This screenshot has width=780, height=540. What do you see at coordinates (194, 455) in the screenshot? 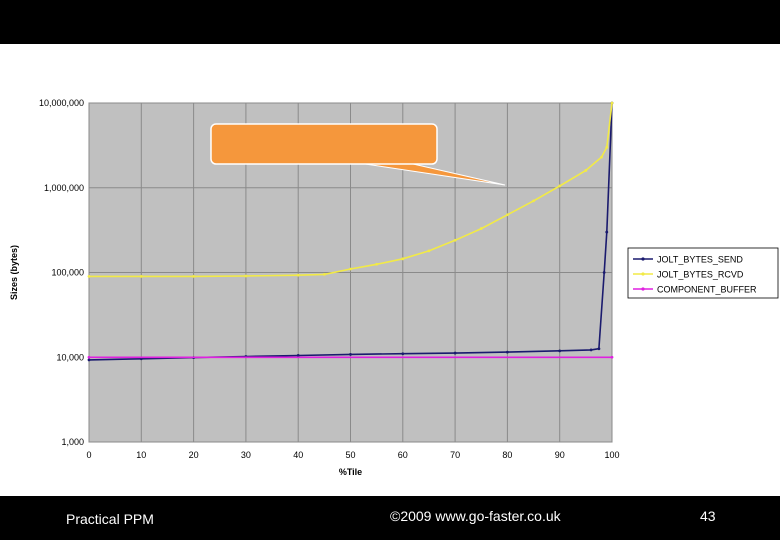
I see `x-tick-label: 20` at bounding box center [194, 455].